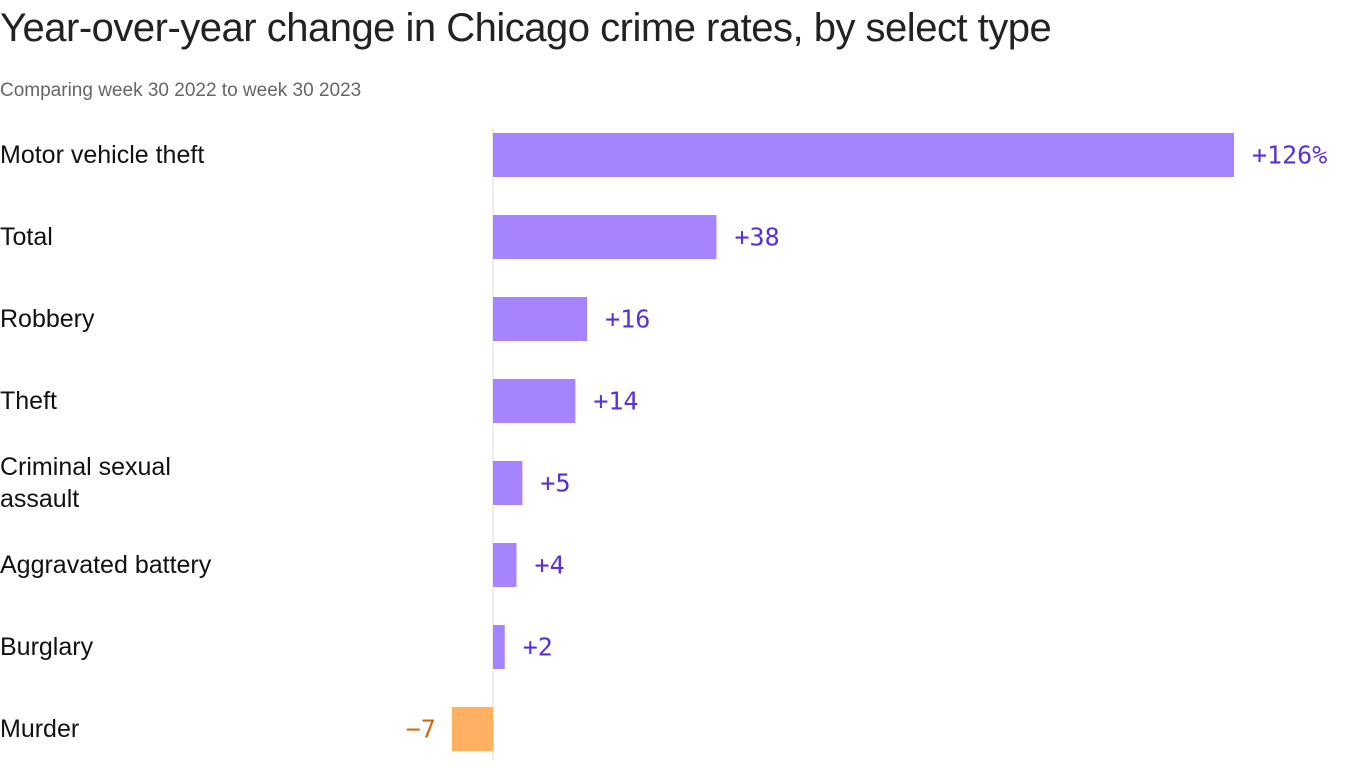  Describe the element at coordinates (47, 319) in the screenshot. I see `category-label-2: Robbery` at that location.